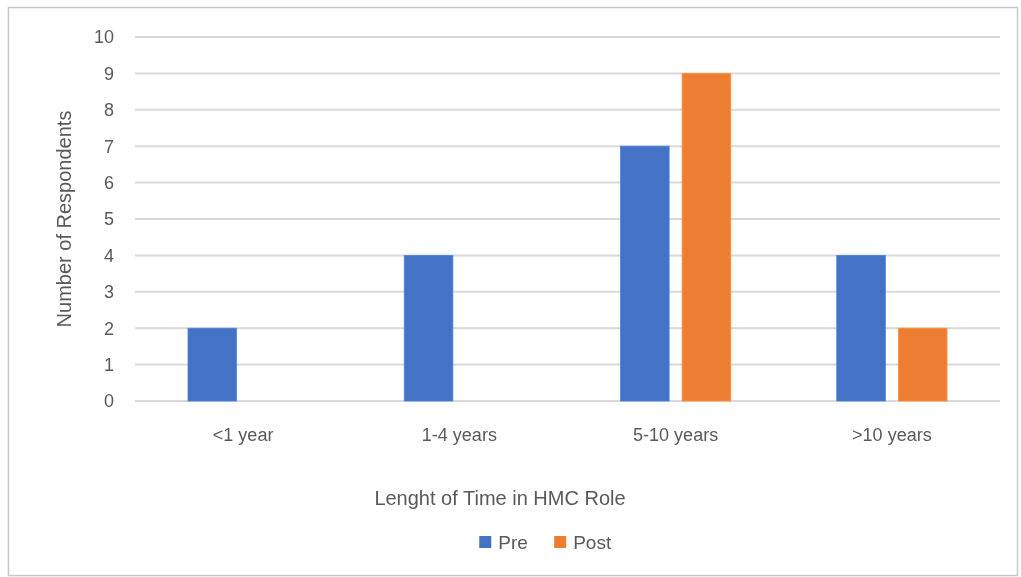  I want to click on legend-label: Pre, so click(513, 542).